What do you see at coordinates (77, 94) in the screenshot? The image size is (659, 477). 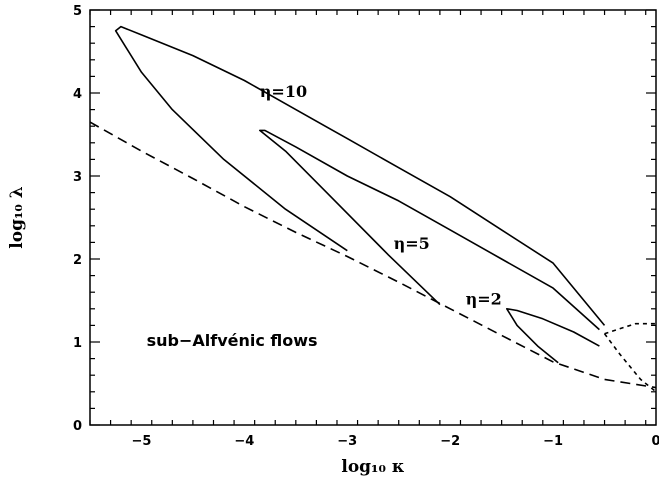 I see `y-tick-label: 4` at bounding box center [77, 94].